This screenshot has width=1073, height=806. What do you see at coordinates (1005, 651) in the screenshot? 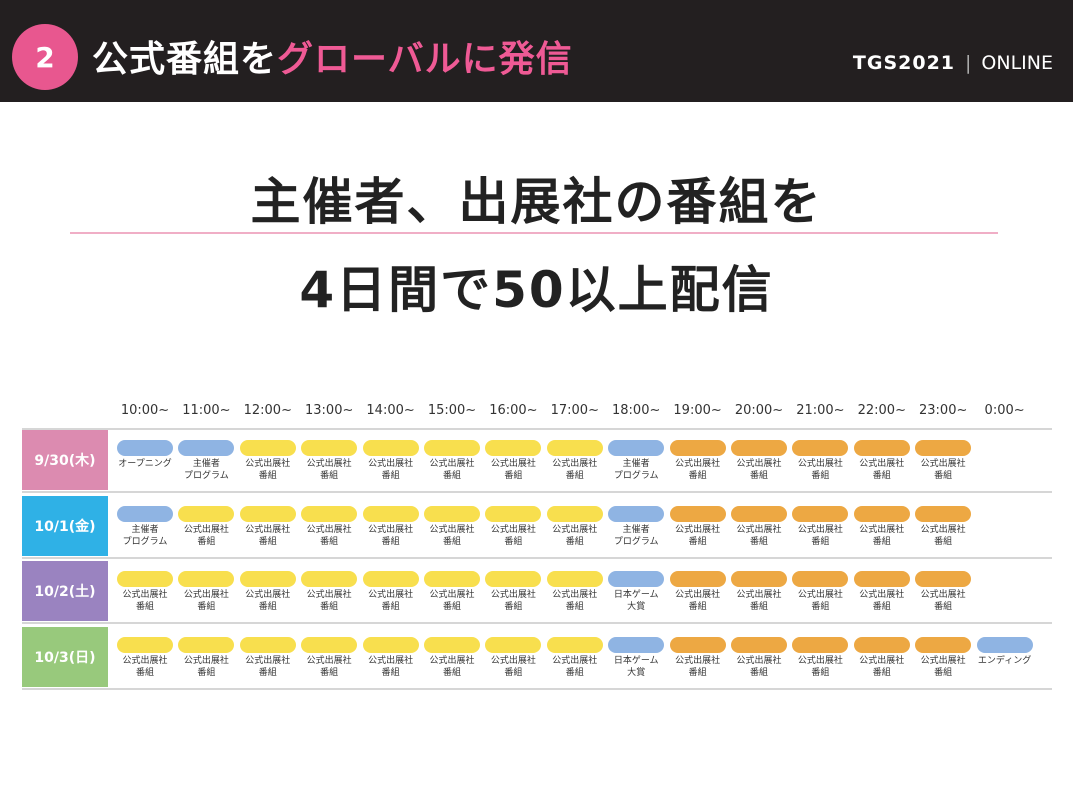
I see `program-slot: エンディング` at bounding box center [1005, 651].